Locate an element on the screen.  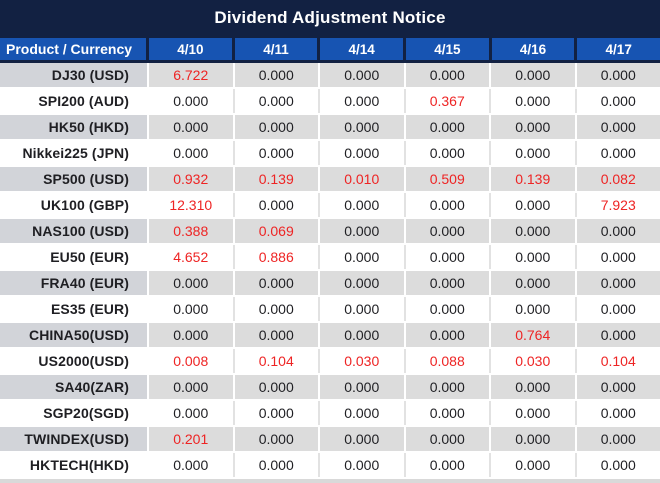
product-cell: HK50 (HKD) is located at coordinates (74, 127).